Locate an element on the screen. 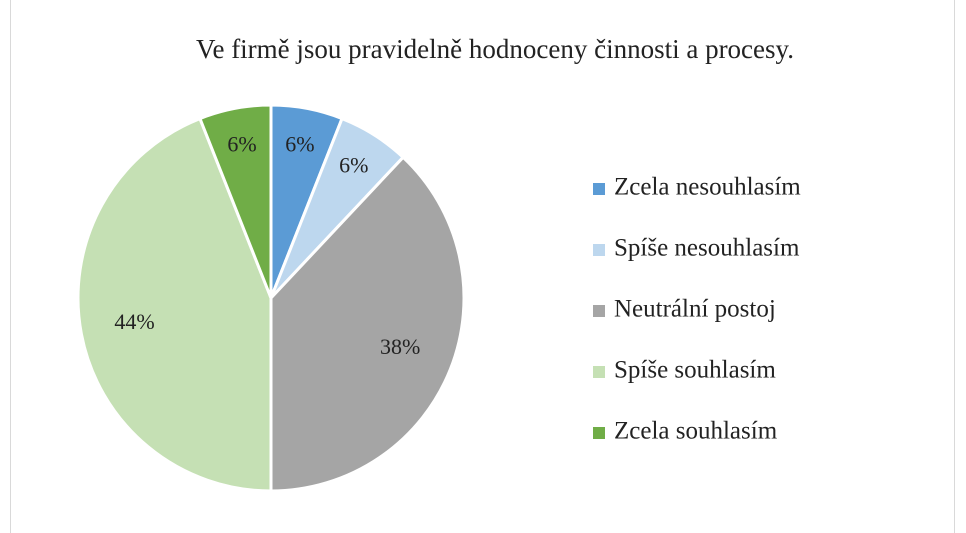  legend-label: Zcela souhlasím is located at coordinates (696, 431).